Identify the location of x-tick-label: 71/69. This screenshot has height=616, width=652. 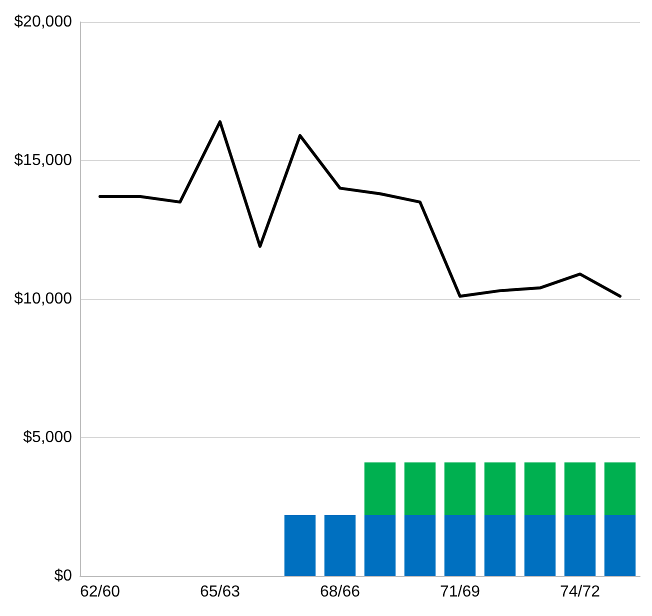
(460, 592).